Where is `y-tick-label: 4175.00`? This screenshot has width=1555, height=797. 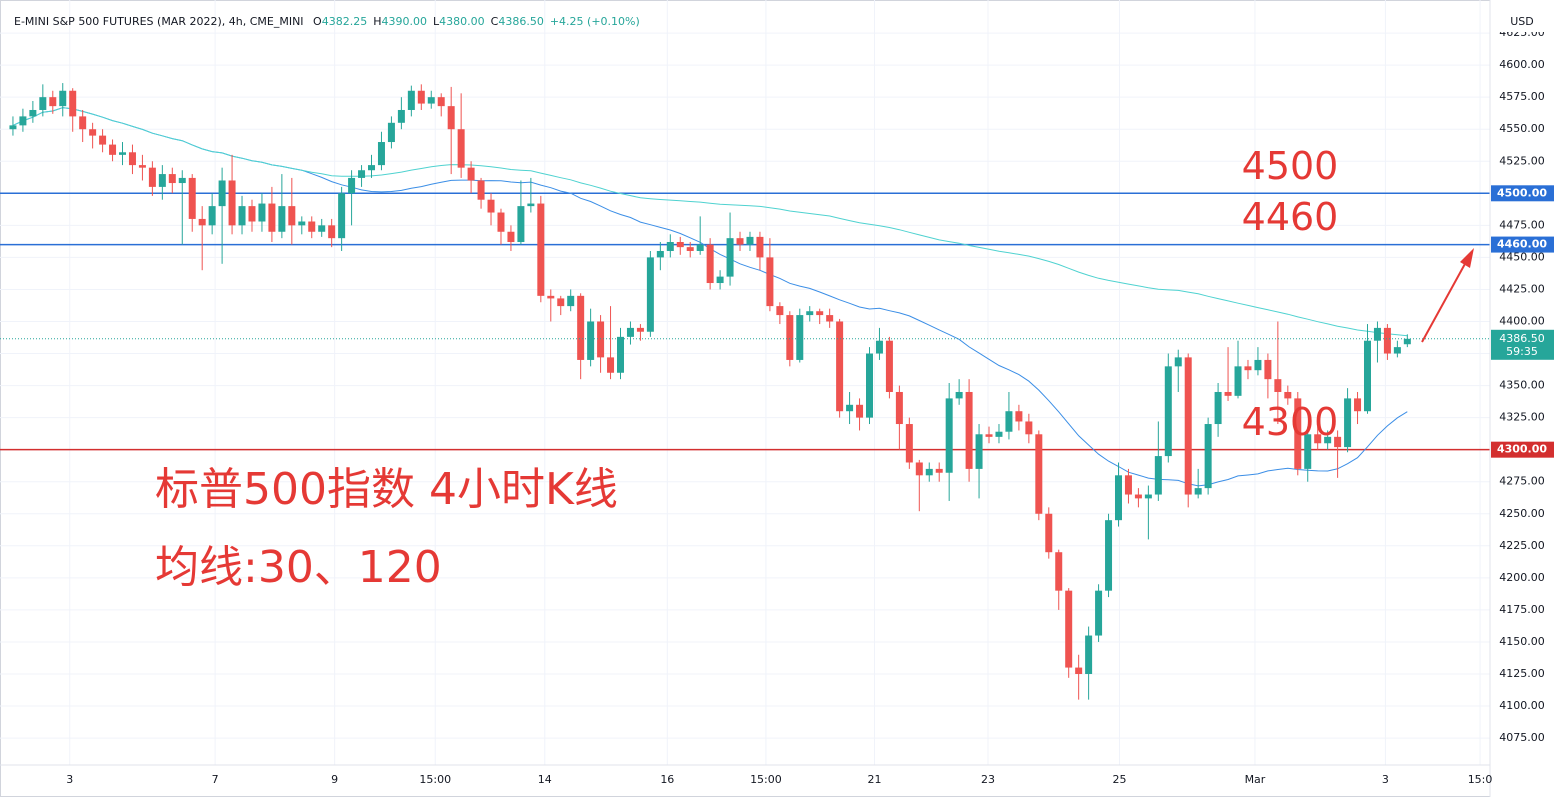
y-tick-label: 4175.00 is located at coordinates (1522, 609).